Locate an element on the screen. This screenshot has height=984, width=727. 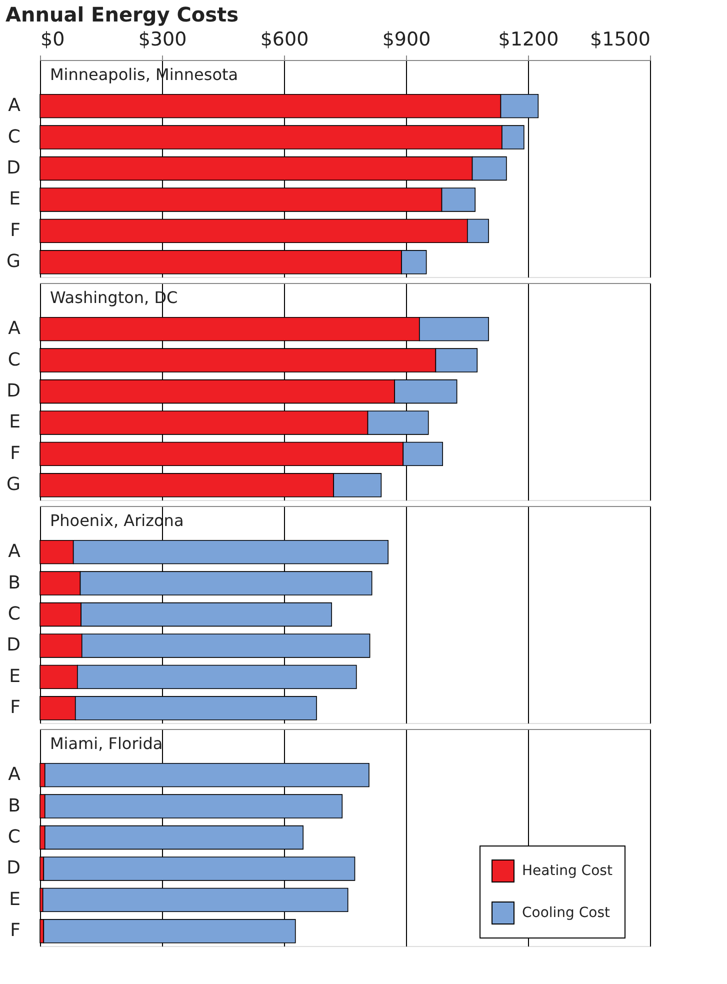
x-tick-label: $1200 is located at coordinates (528, 39).